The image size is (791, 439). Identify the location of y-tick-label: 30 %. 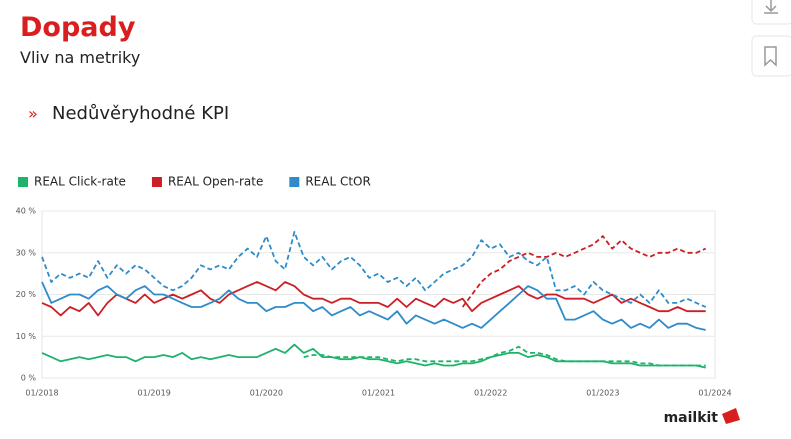
(26, 252).